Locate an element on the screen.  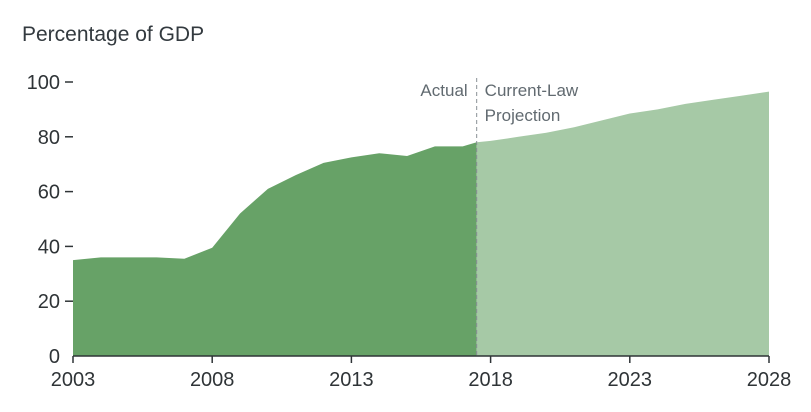
y-tick-label: 20 is located at coordinates (49, 302).